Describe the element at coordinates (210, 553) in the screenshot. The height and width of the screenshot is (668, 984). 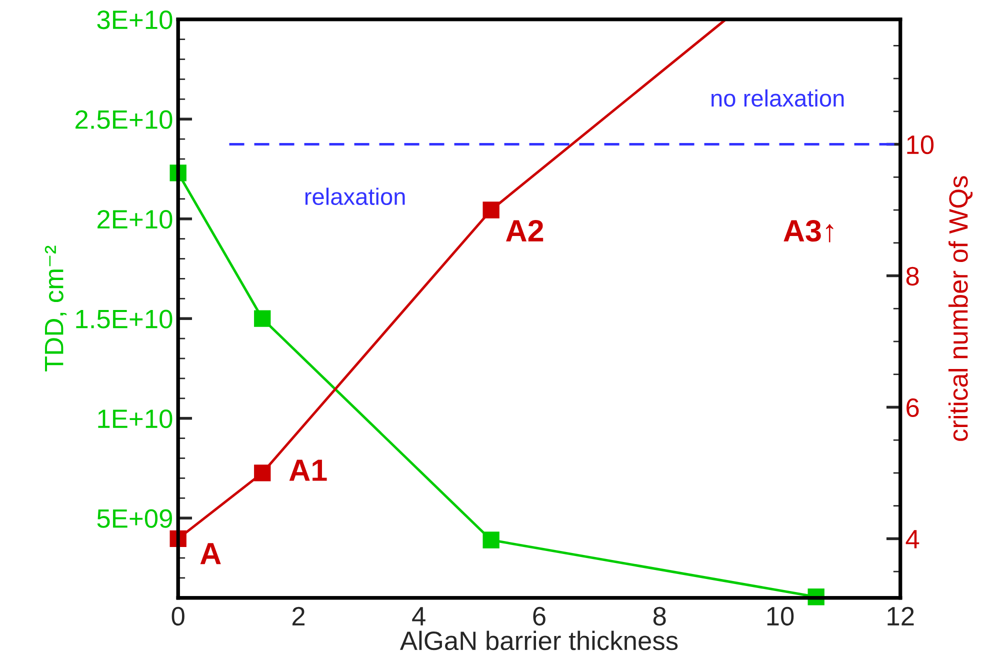
I see `annotation: A` at that location.